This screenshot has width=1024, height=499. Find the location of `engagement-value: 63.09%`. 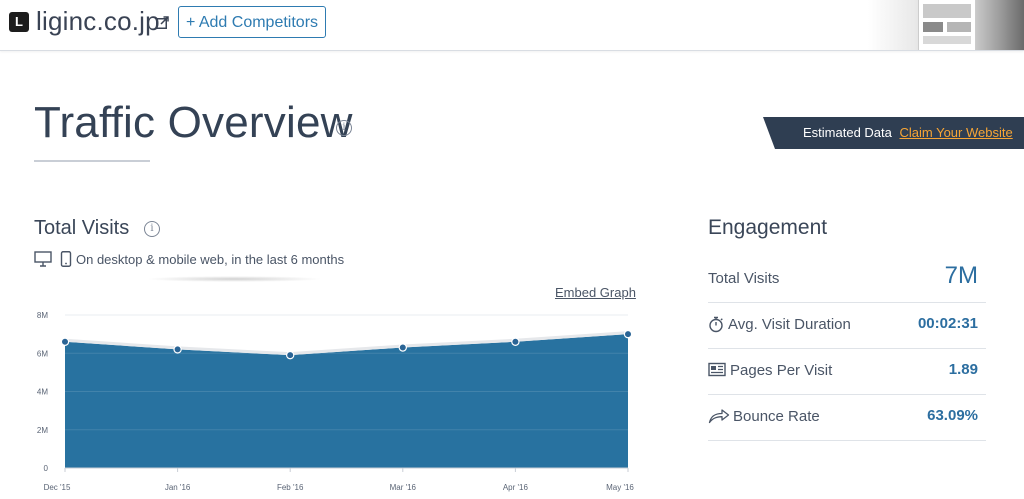

engagement-value: 63.09% is located at coordinates (952, 415).